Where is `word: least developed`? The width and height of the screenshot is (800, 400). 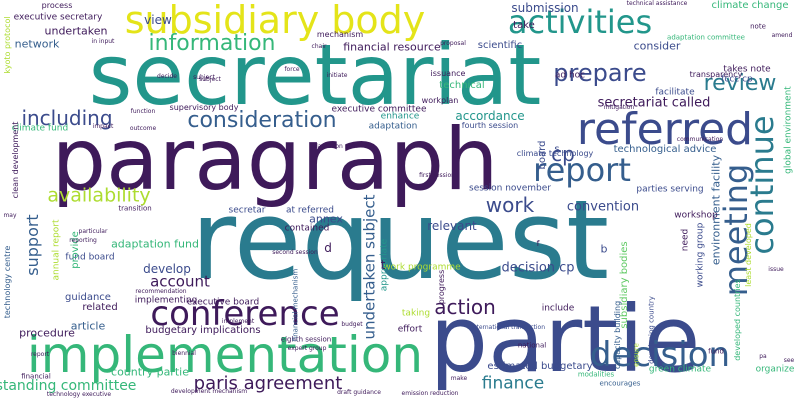 word: least developed is located at coordinates (748, 255).